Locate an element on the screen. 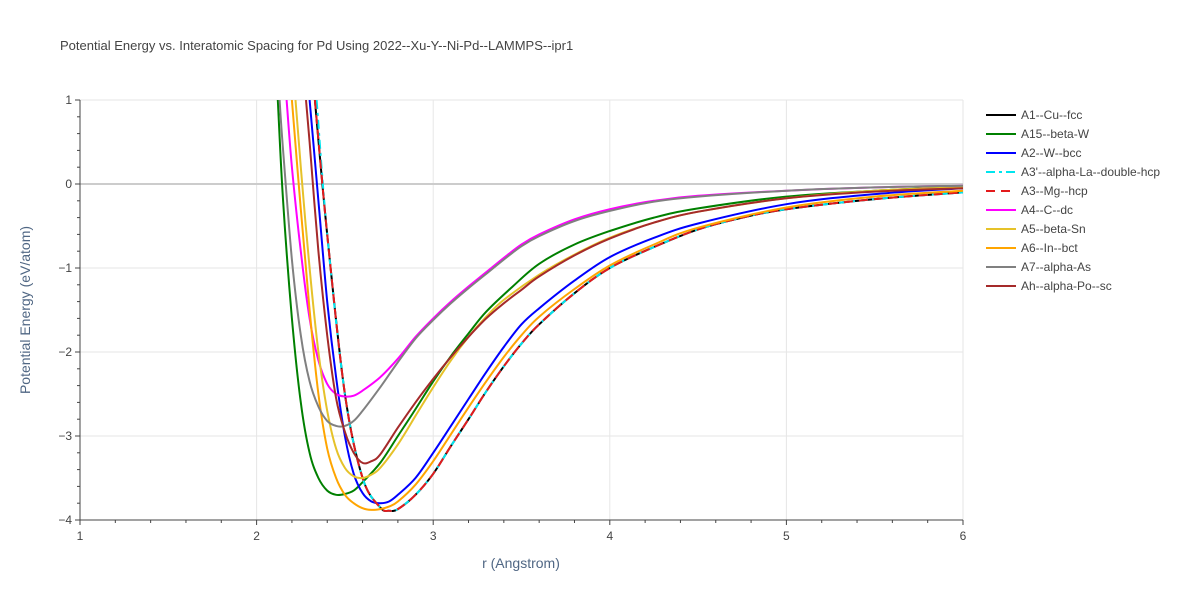 The image size is (1200, 600). x-tick-label: 4 is located at coordinates (609, 536).